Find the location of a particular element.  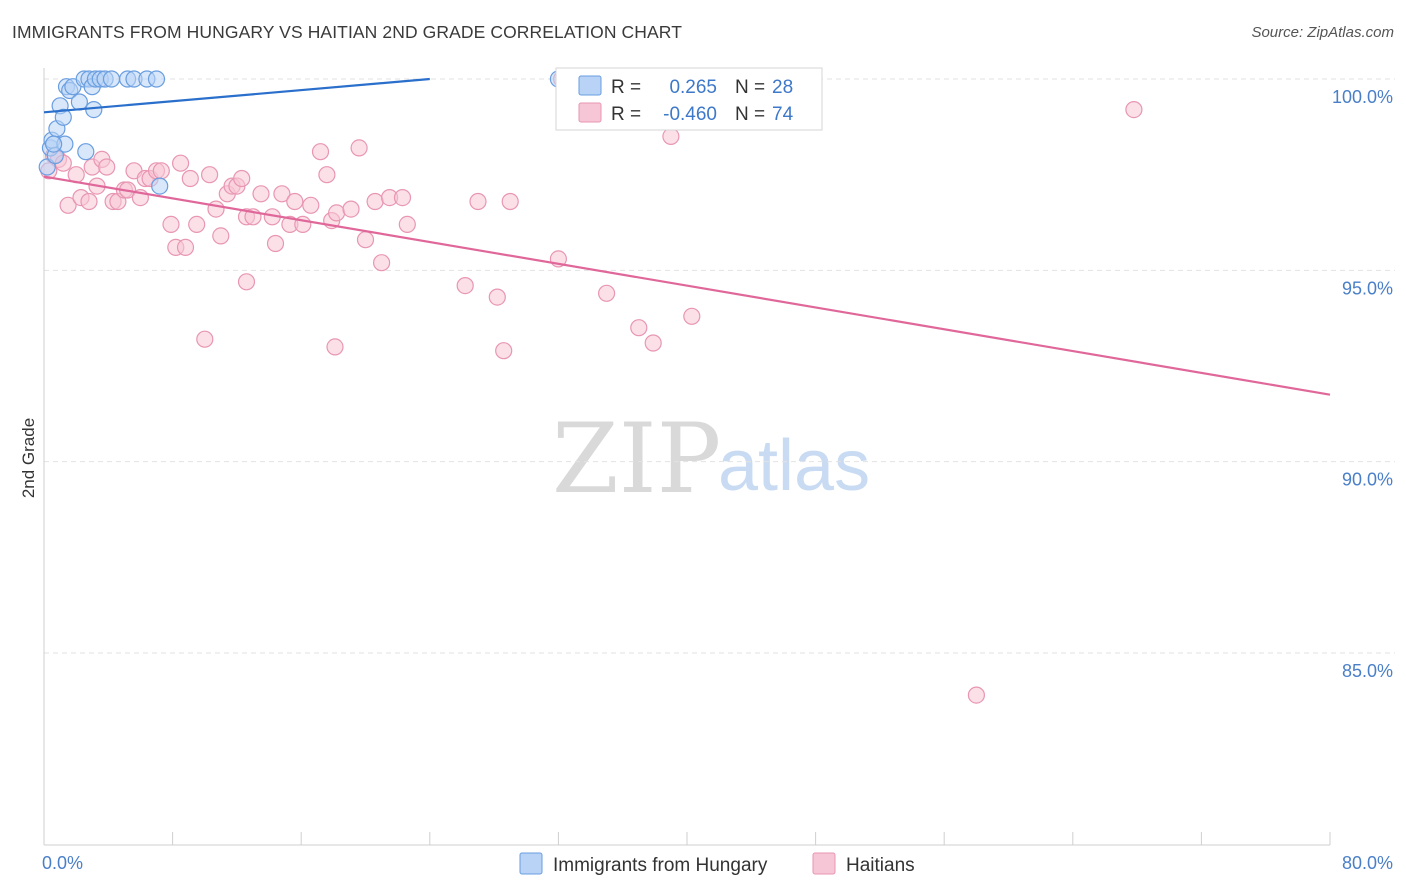

series-legend: Immigrants from Hungary Haitians is located at coordinates (717, 864).